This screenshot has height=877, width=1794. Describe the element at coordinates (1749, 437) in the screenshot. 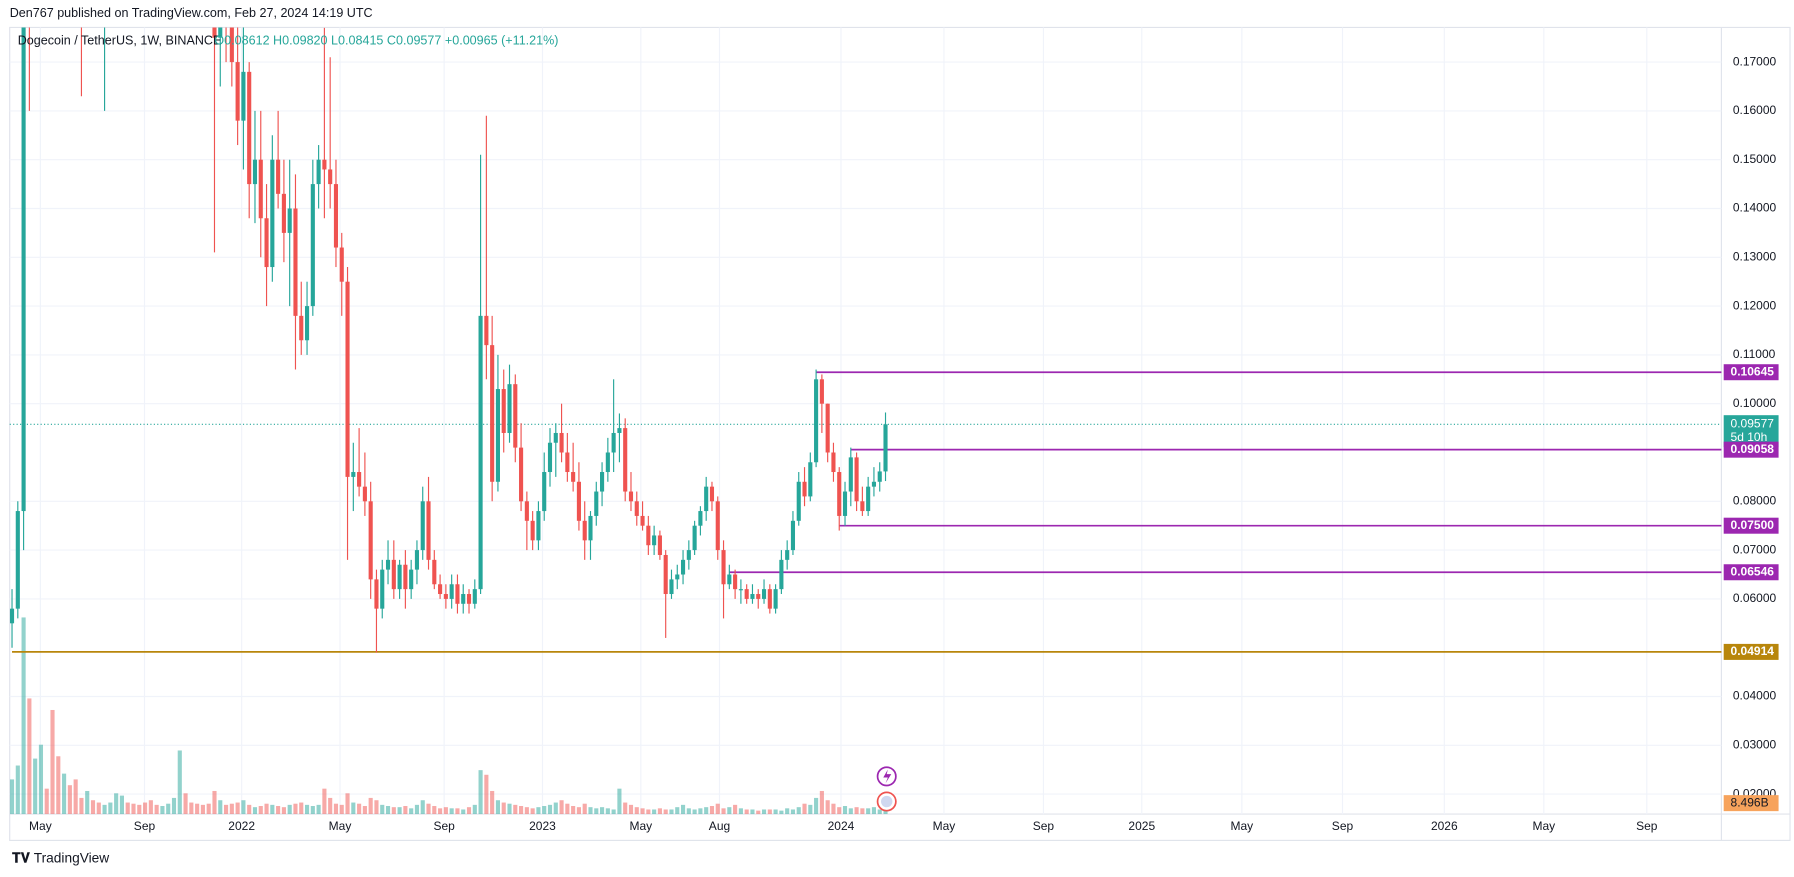

I see `countdown-label: 5d 10h` at that location.